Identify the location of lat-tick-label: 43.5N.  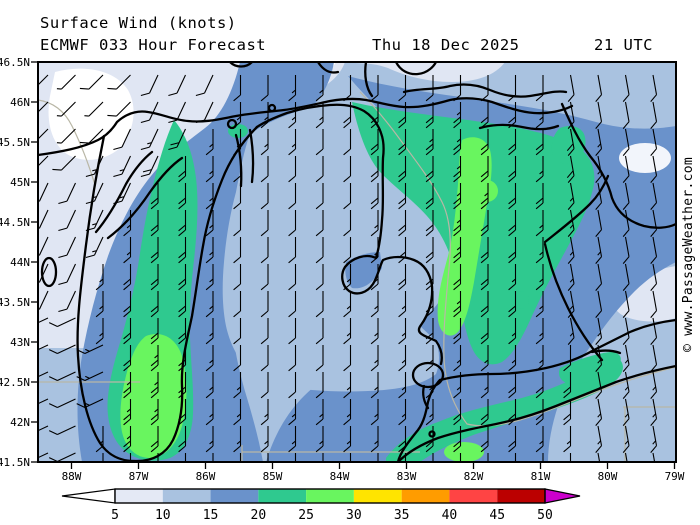
(15, 302).